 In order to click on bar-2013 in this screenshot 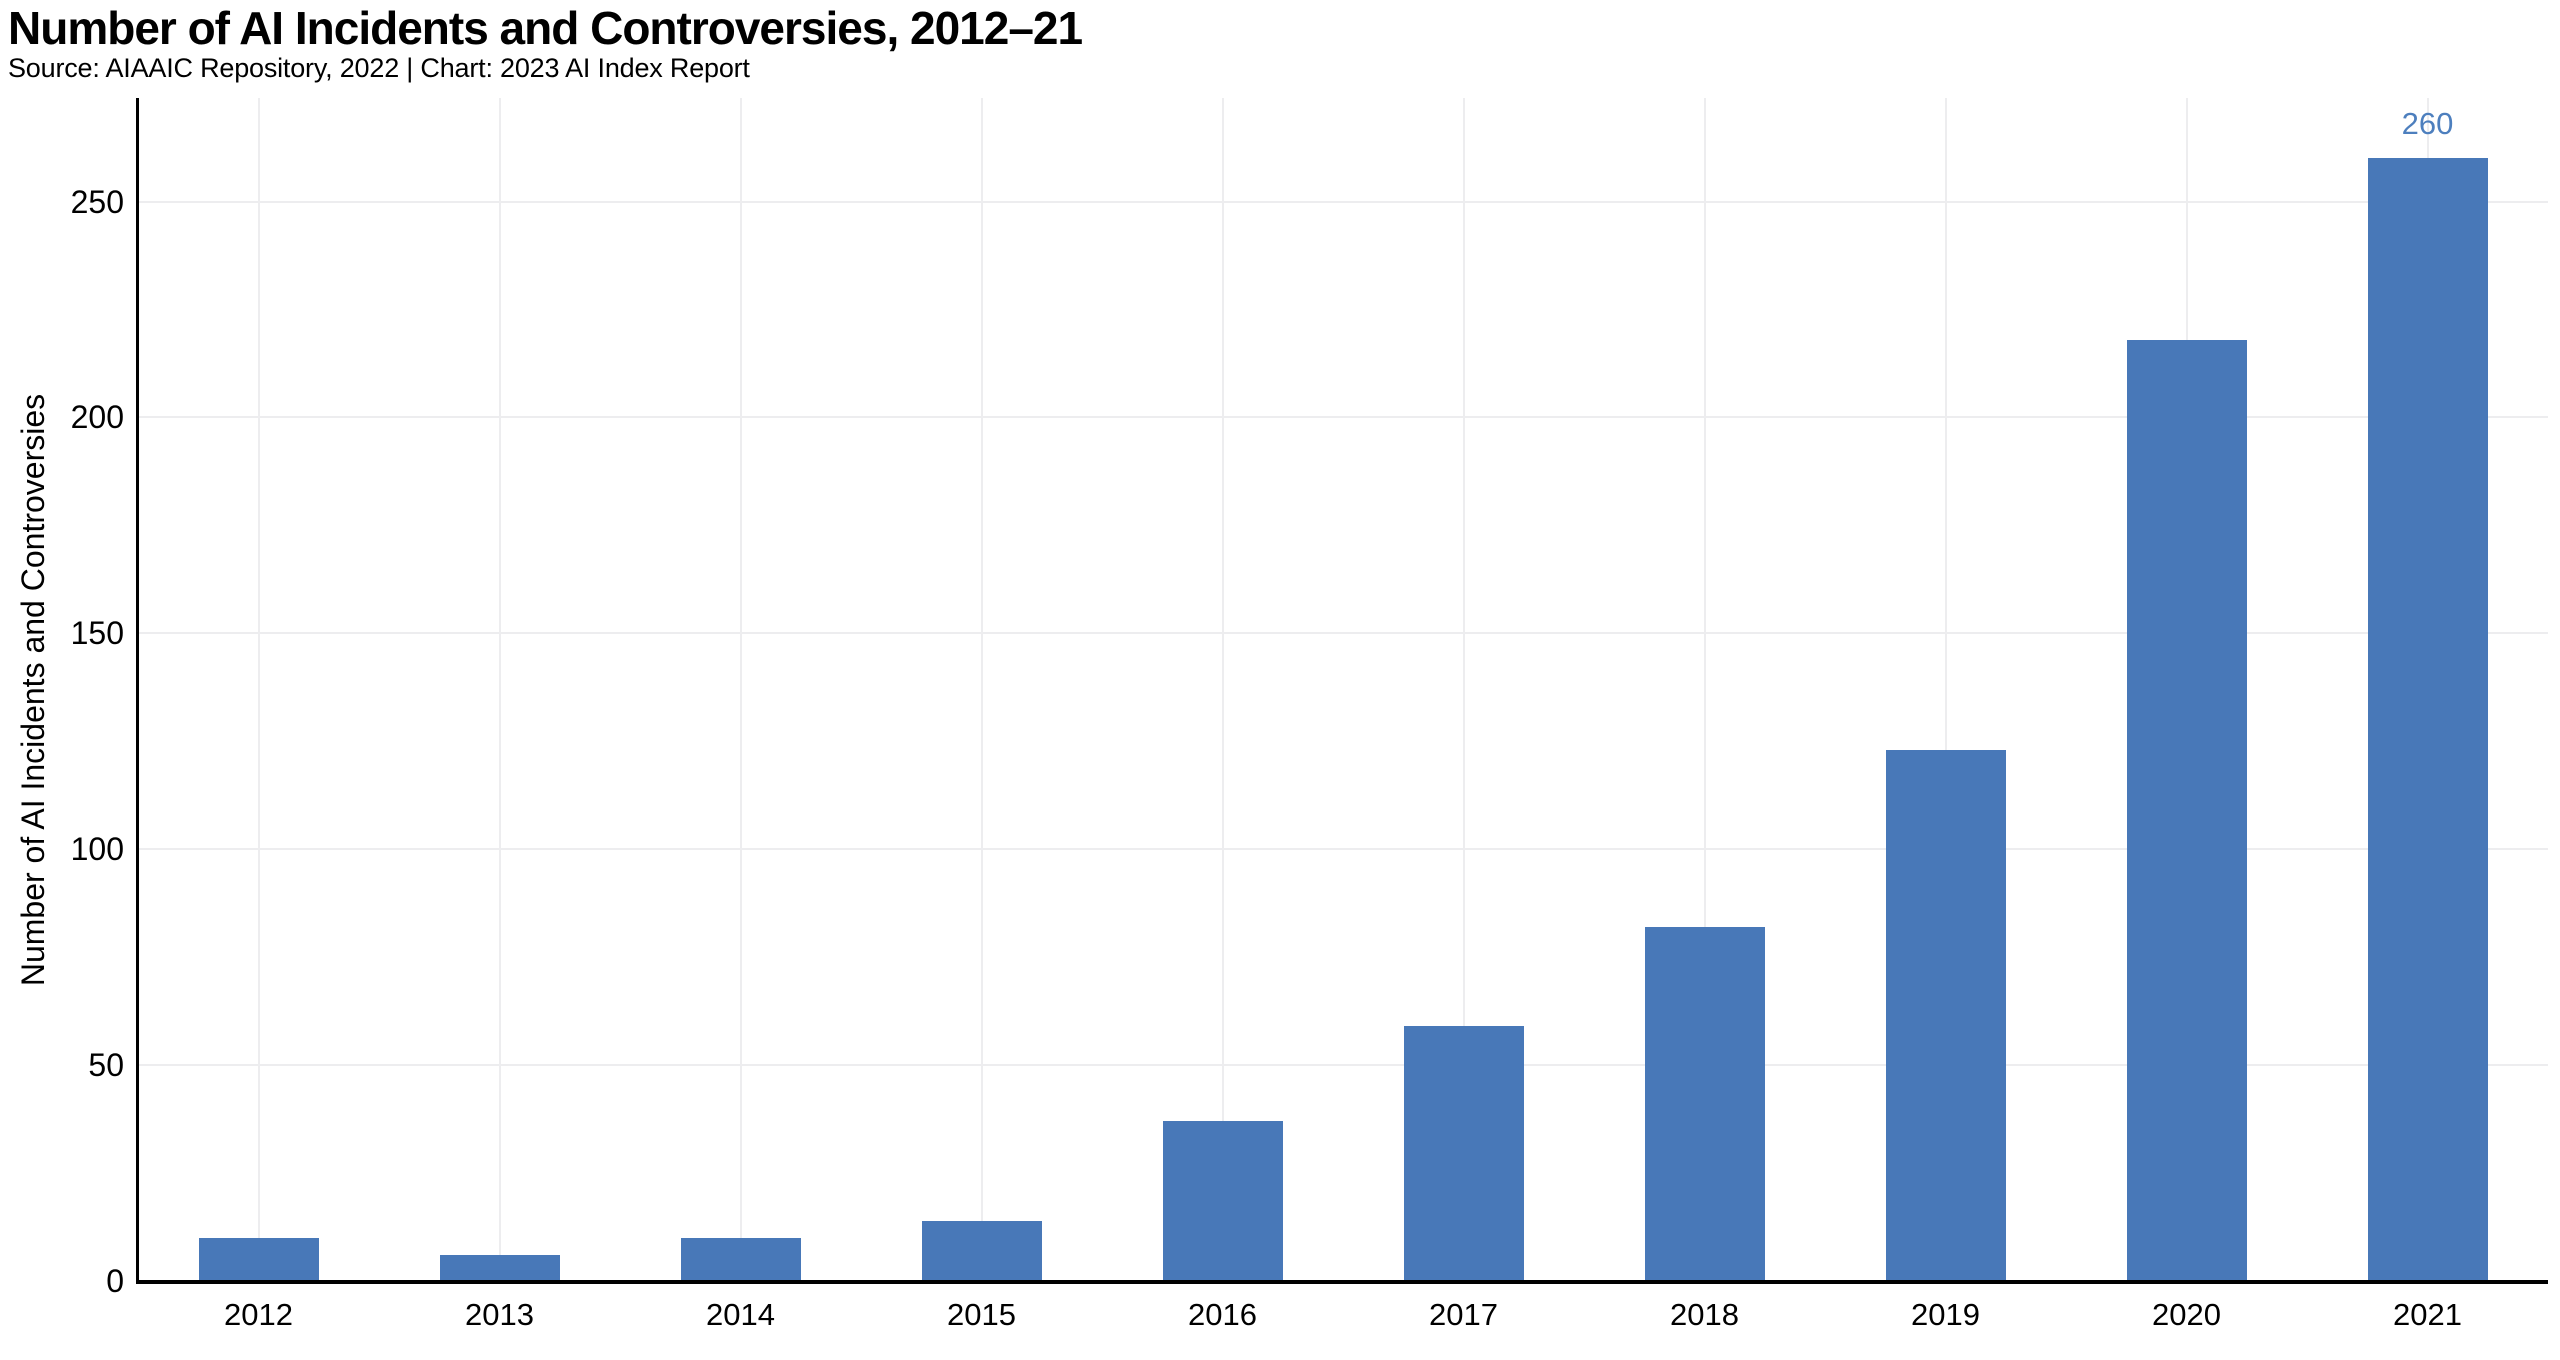, I will do `click(499, 1268)`.